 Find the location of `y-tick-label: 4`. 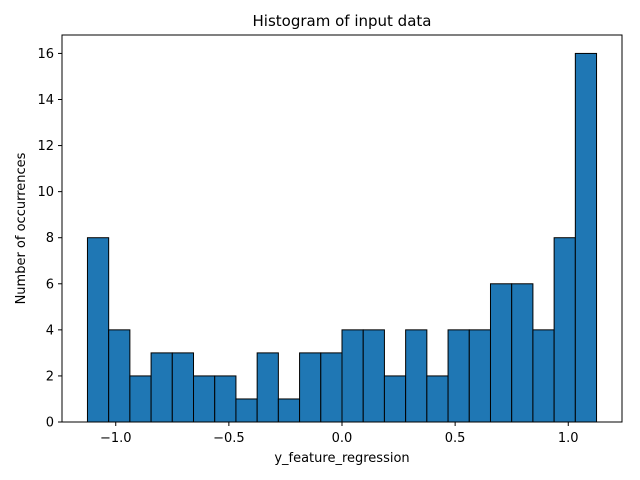

y-tick-label: 4 is located at coordinates (50, 330).